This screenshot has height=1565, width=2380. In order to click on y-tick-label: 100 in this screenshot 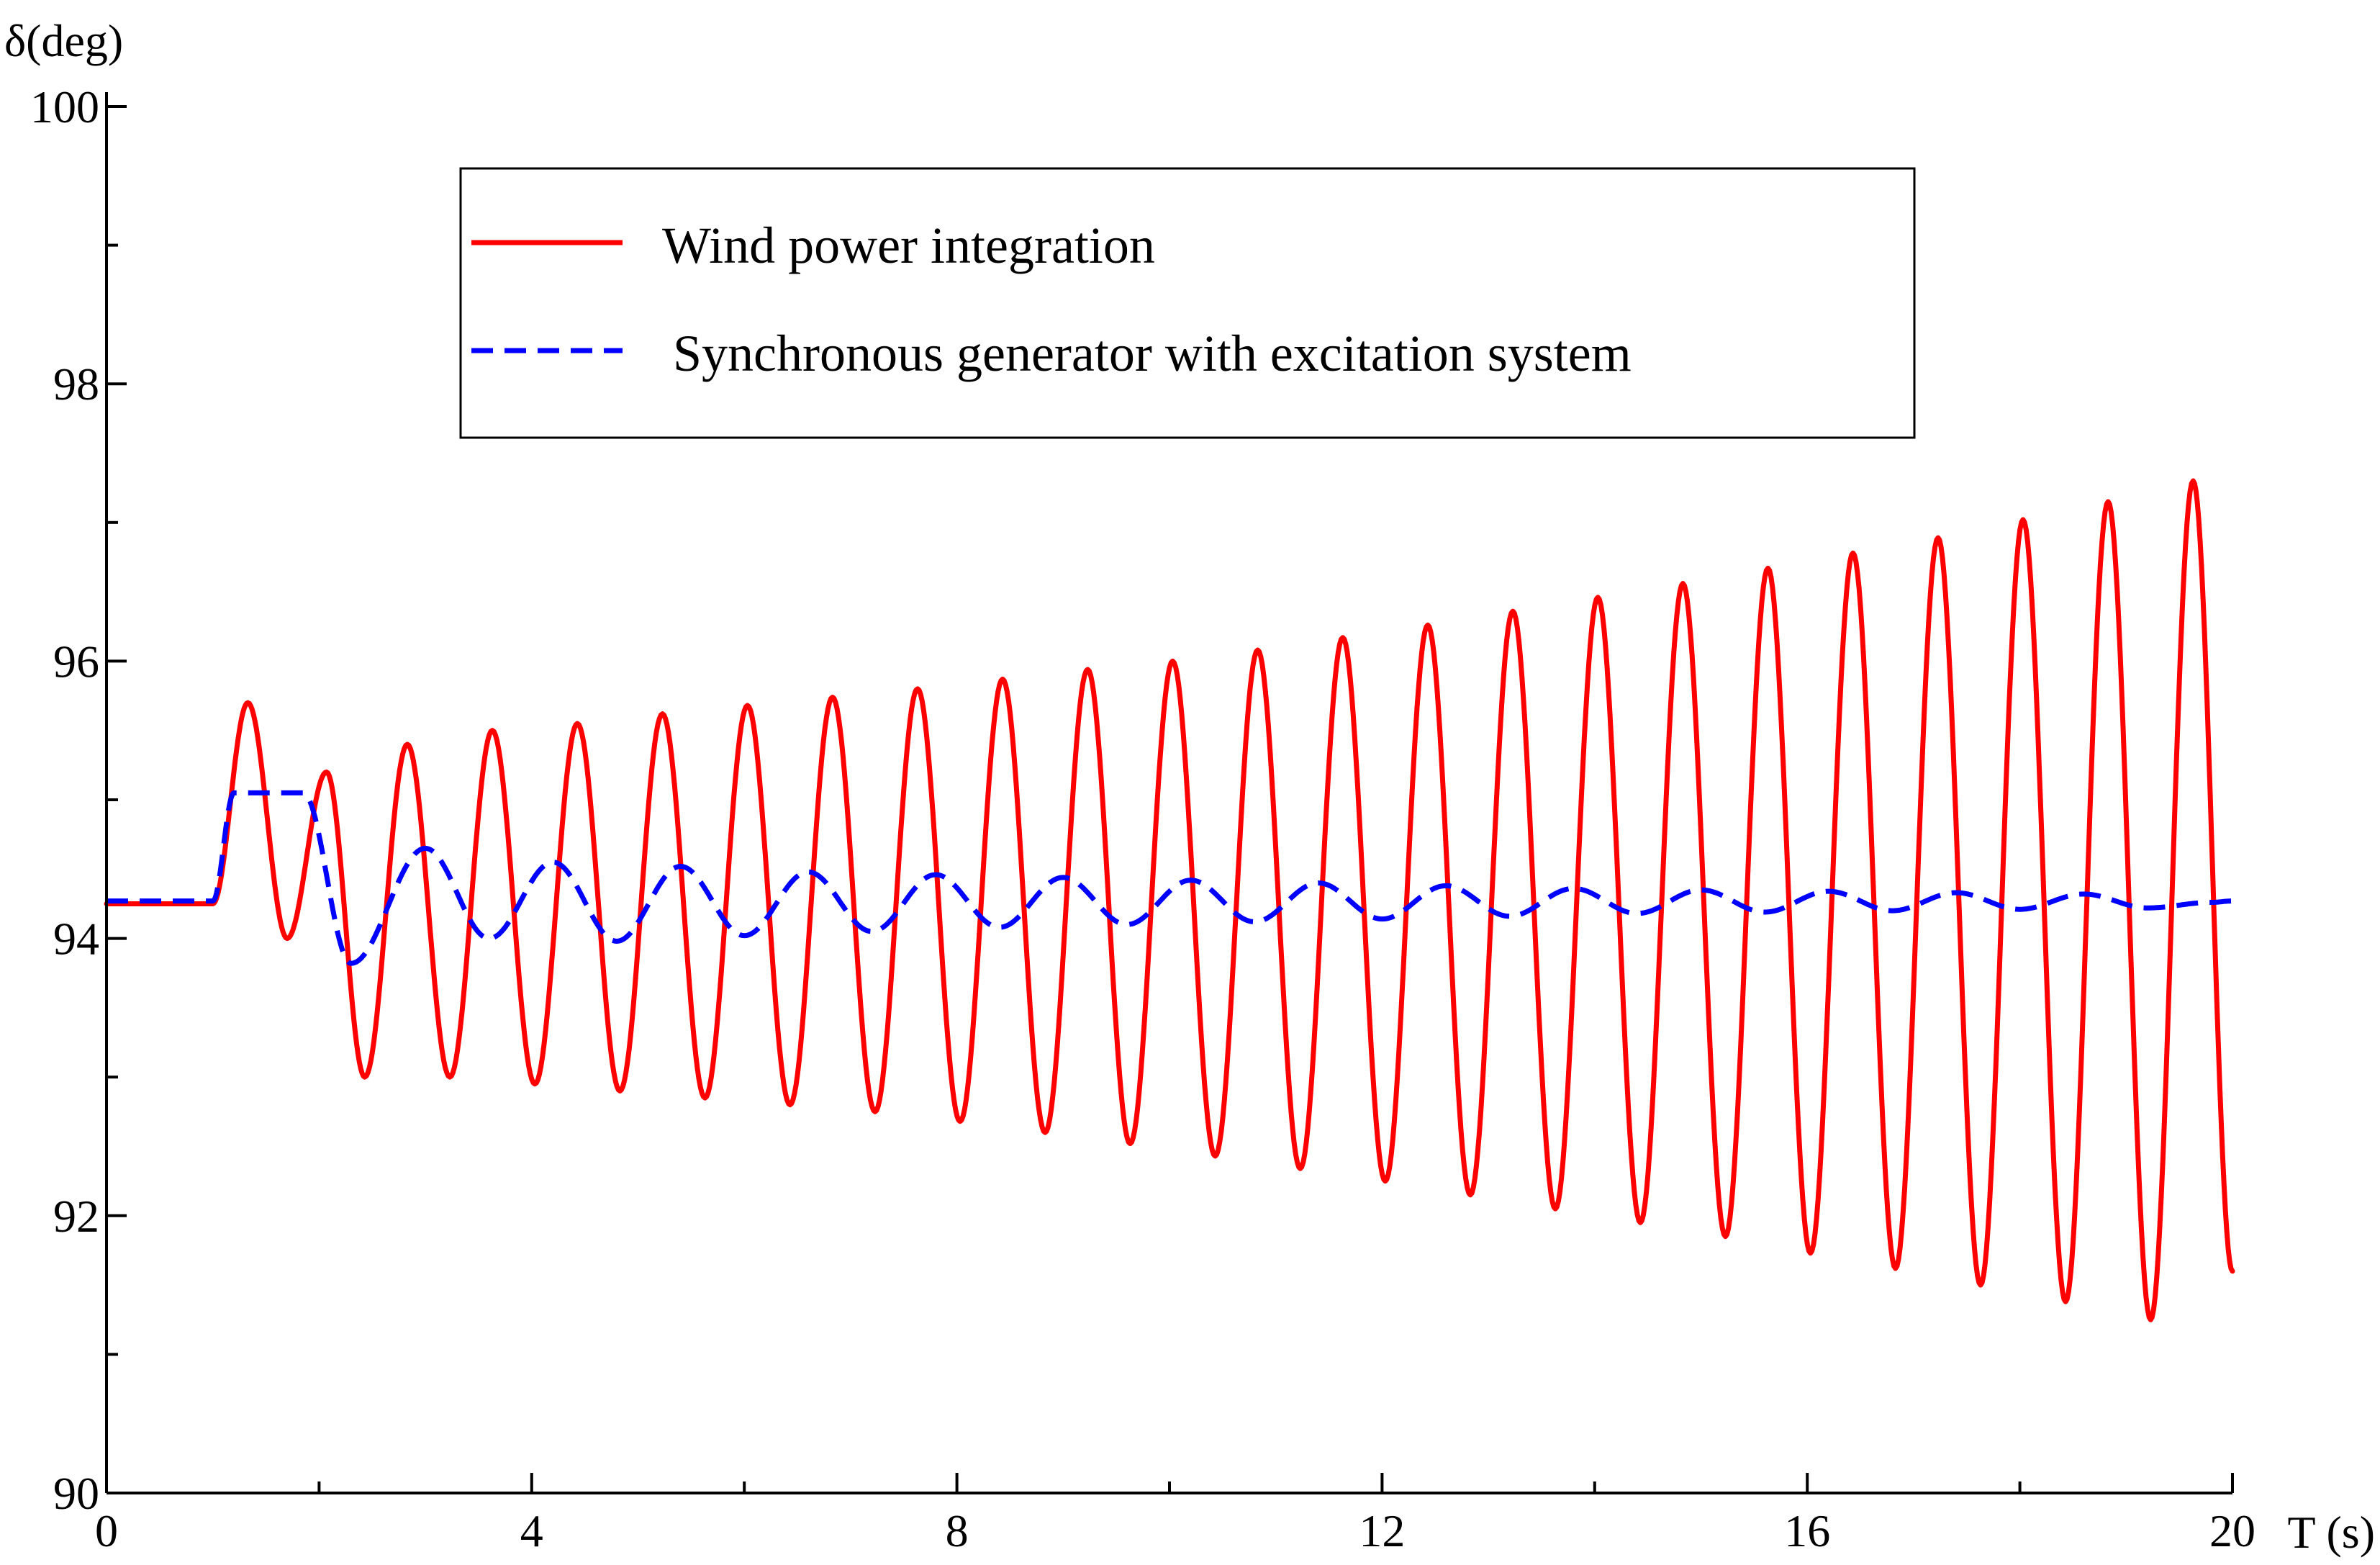, I will do `click(64, 106)`.